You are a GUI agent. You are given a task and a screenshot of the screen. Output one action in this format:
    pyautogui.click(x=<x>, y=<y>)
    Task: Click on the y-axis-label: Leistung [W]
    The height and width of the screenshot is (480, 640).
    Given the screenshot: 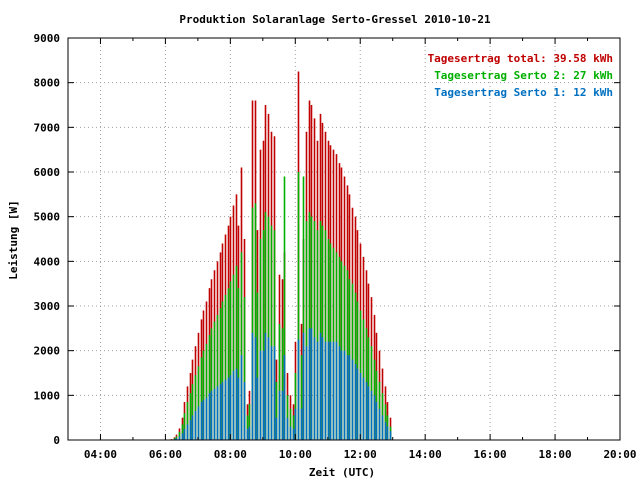 What is the action you would take?
    pyautogui.click(x=13, y=239)
    